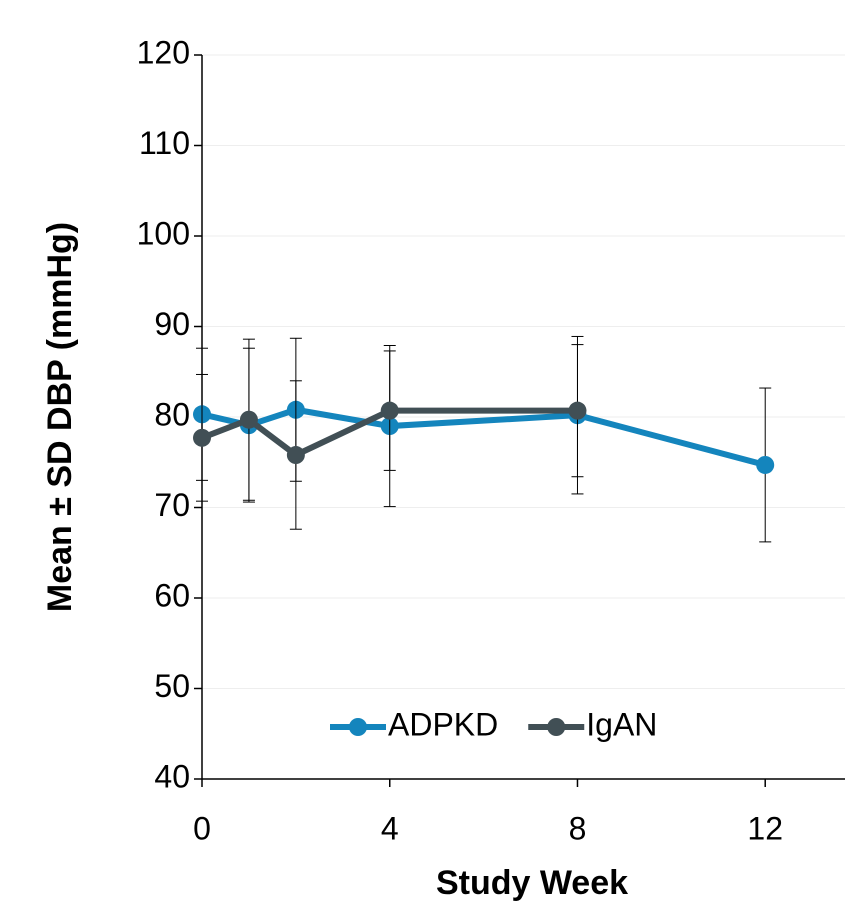 This screenshot has width=845, height=904. What do you see at coordinates (60, 417) in the screenshot?
I see `y-axis-title: Mean ± SD DBP (mmHg)` at bounding box center [60, 417].